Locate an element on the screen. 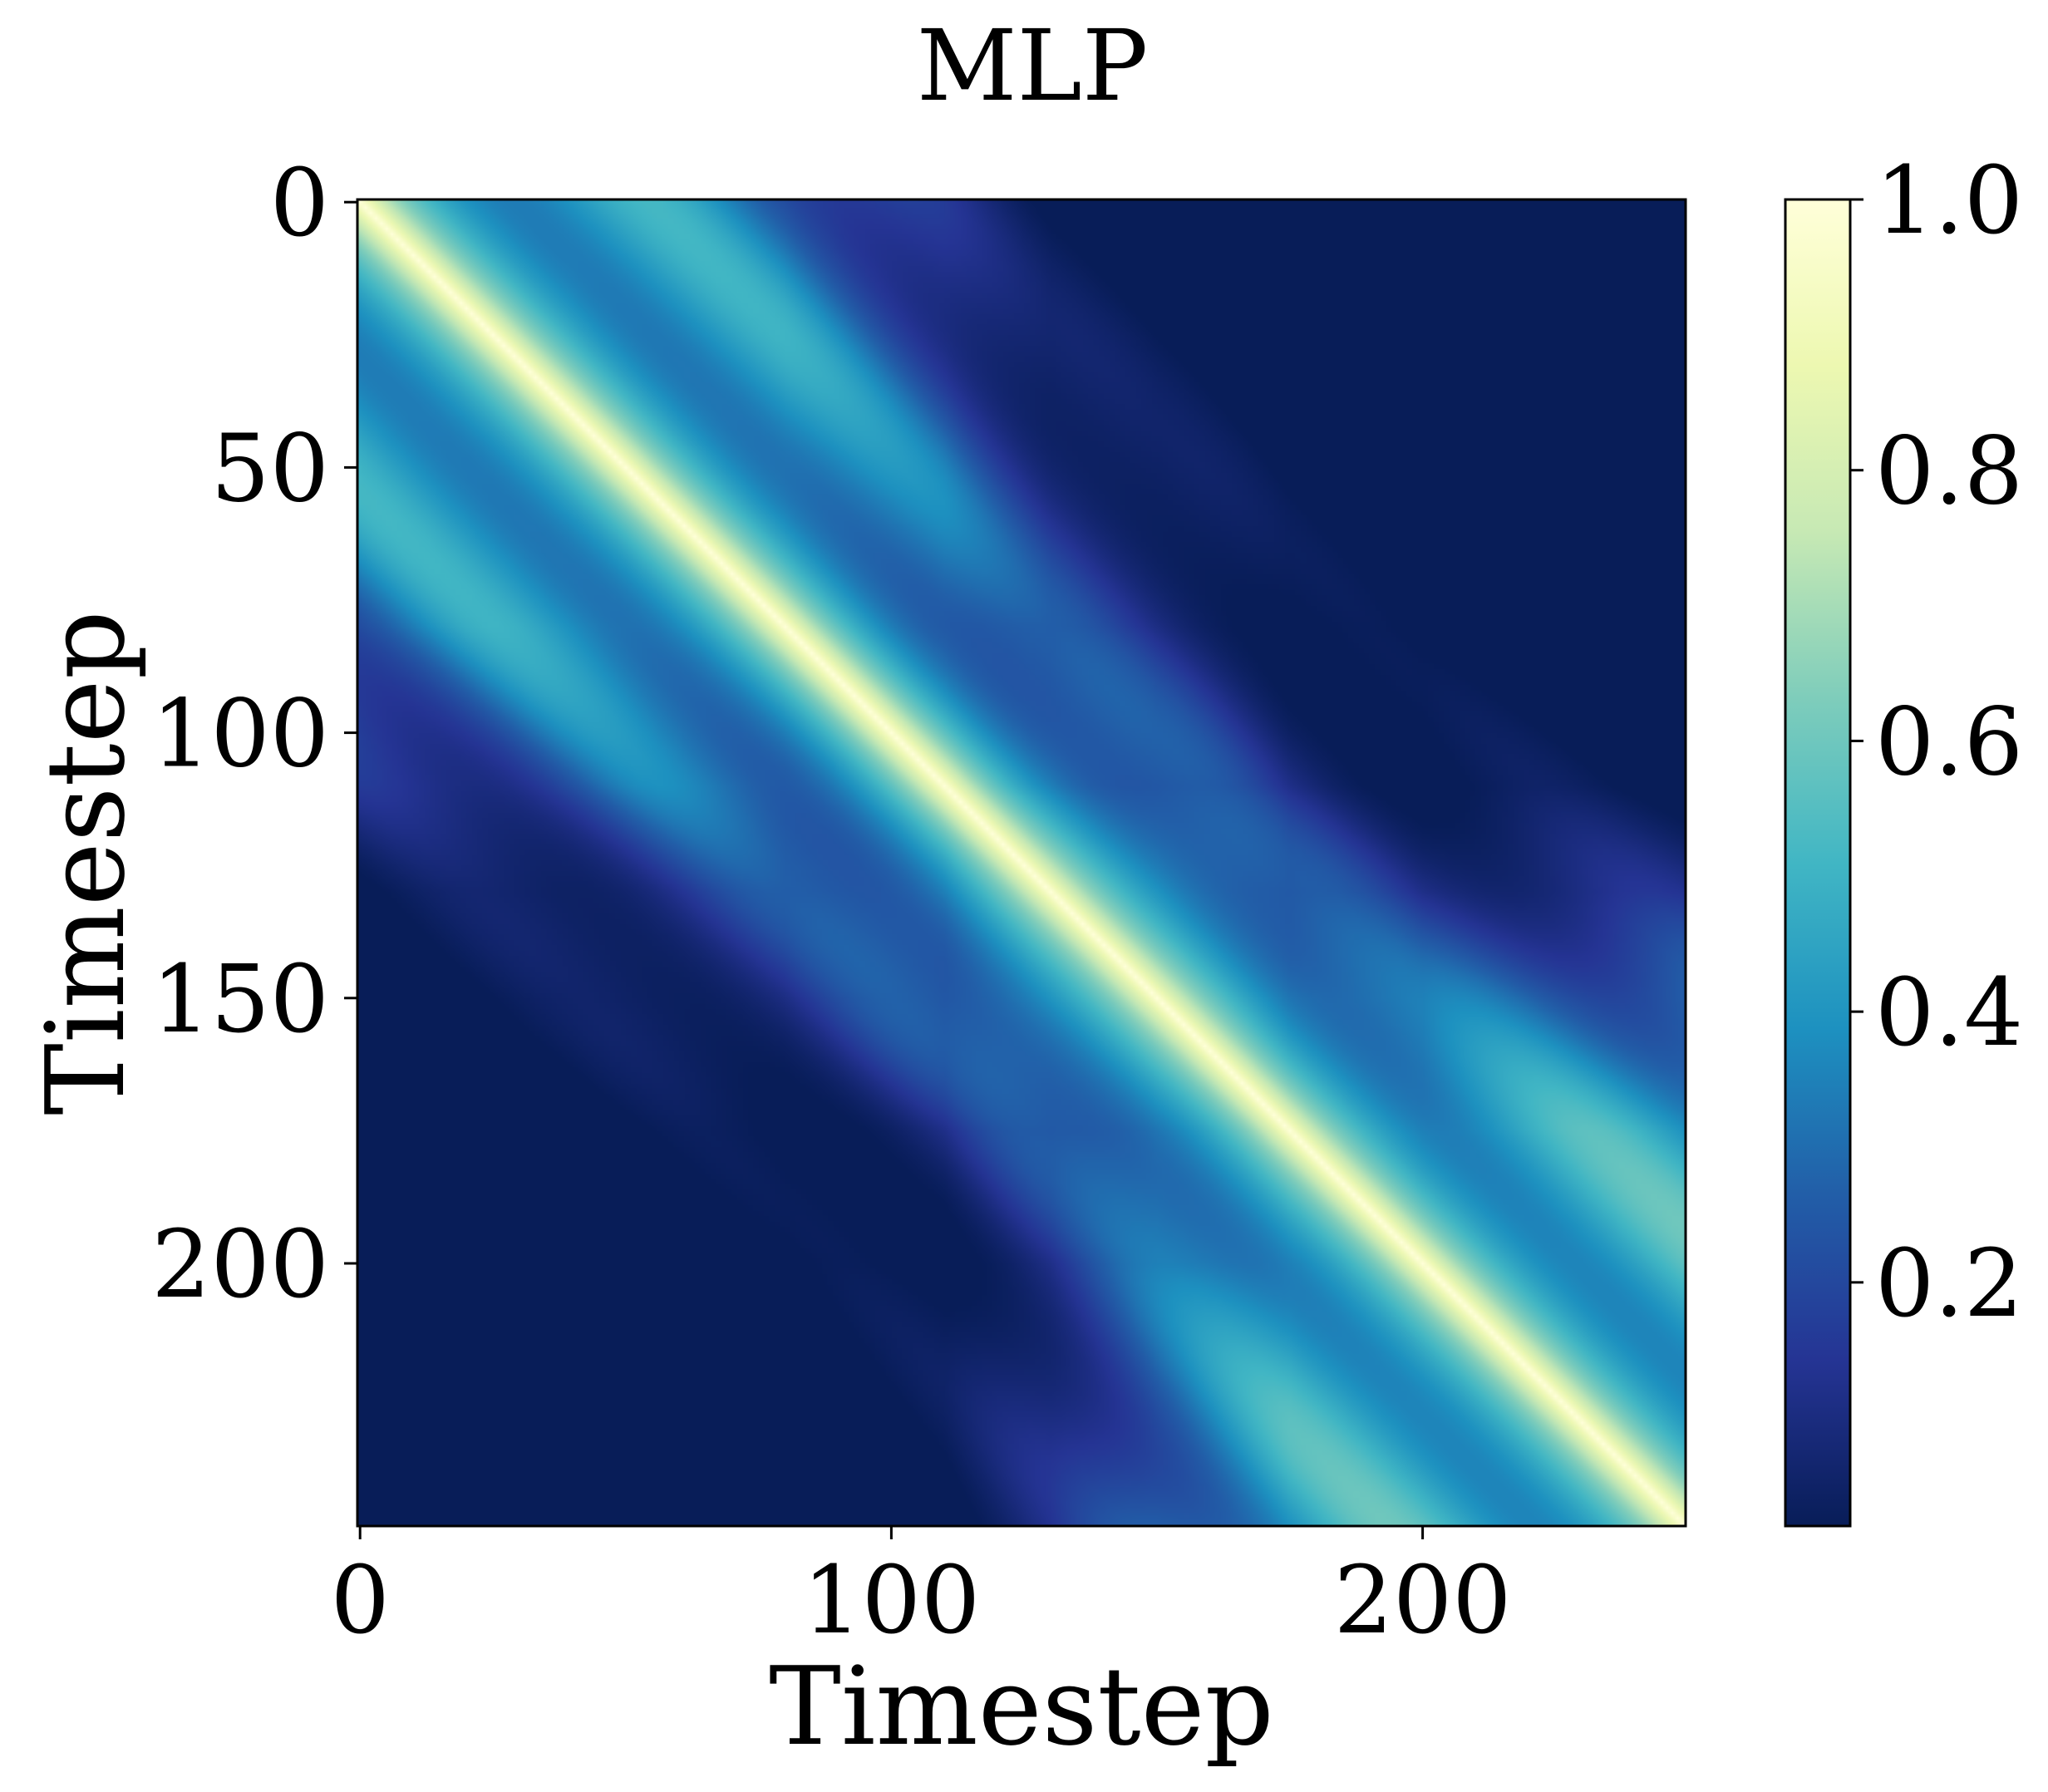 Image resolution: width=2048 pixels, height=1792 pixels. y-tick-label: 0 is located at coordinates (299, 204).